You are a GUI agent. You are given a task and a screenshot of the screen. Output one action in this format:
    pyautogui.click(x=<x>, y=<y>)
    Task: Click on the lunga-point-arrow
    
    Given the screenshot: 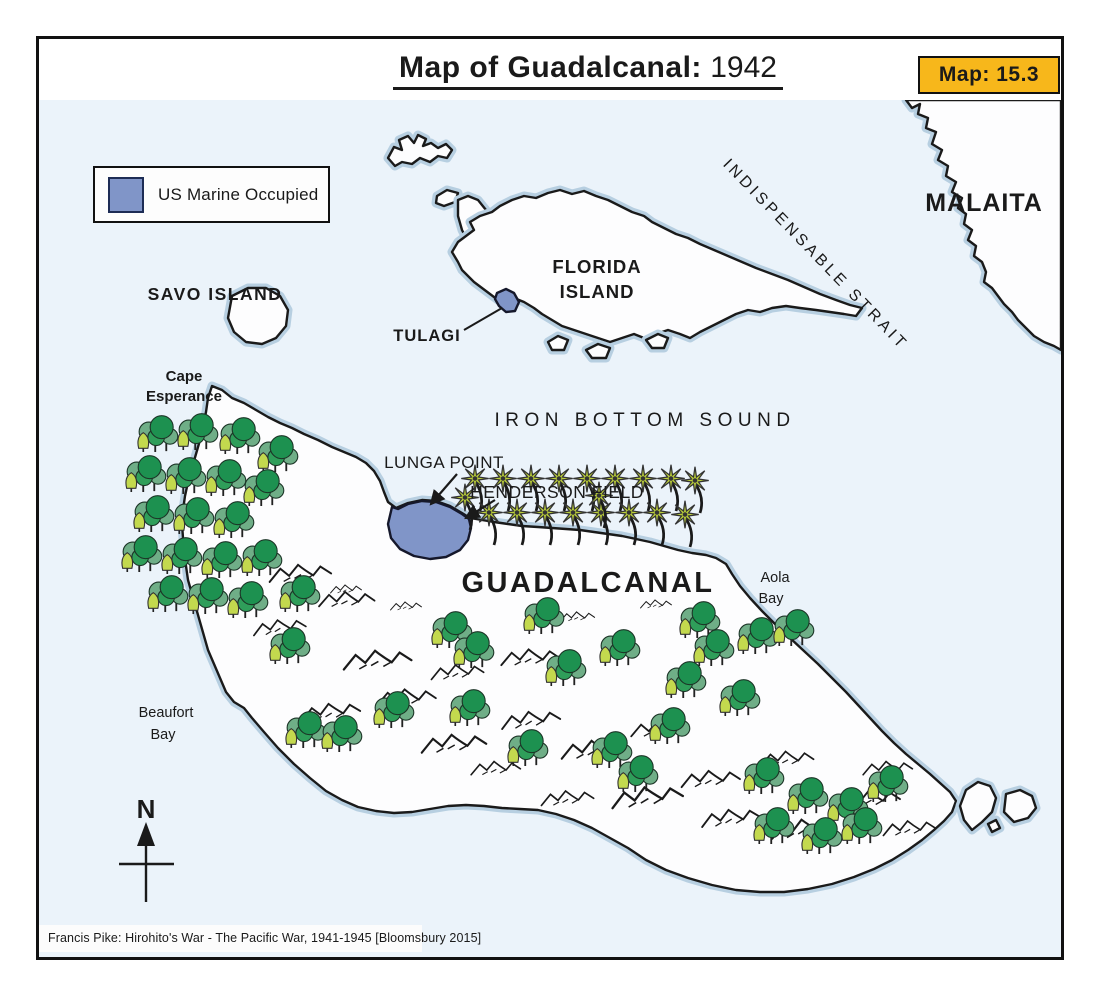 What is the action you would take?
    pyautogui.click(x=443, y=489)
    